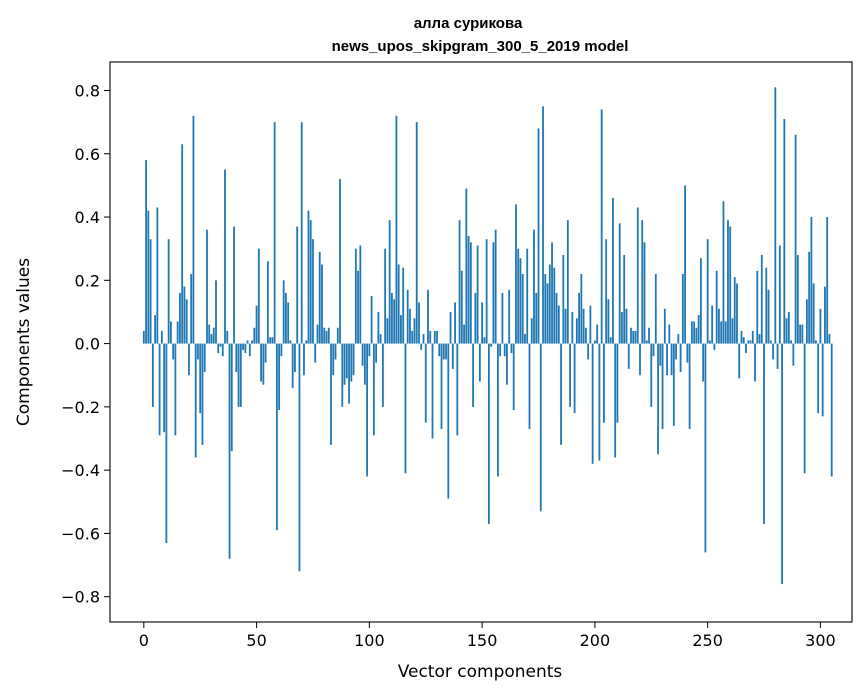 The width and height of the screenshot is (867, 696). What do you see at coordinates (480, 46) in the screenshot?
I see `chart-subtitle: news_upos_skipgram_300_5_2019 model` at bounding box center [480, 46].